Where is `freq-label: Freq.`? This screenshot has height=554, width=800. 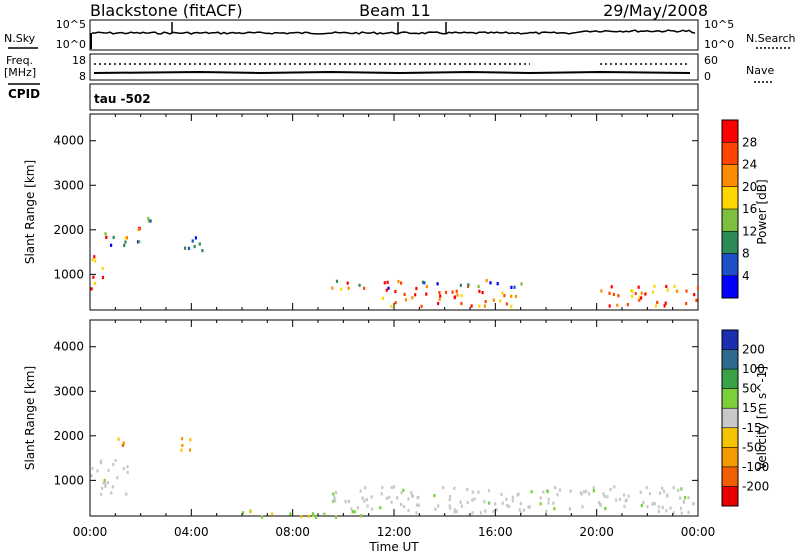
freq-label: Freq. is located at coordinates (19, 60).